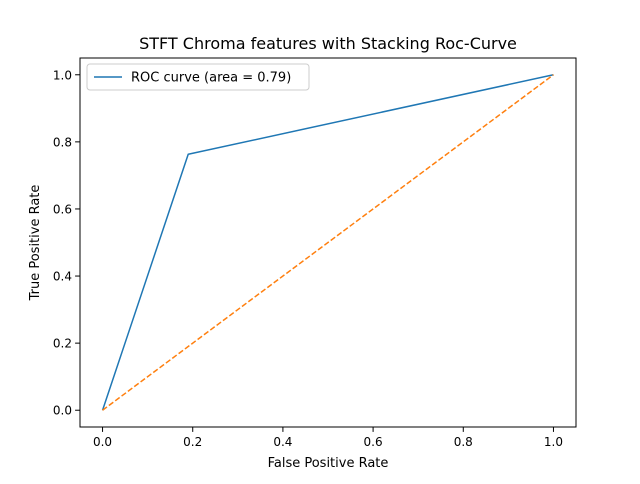 The image size is (640, 484). Describe the element at coordinates (62, 75) in the screenshot. I see `y-tick-label: 1.0` at that location.